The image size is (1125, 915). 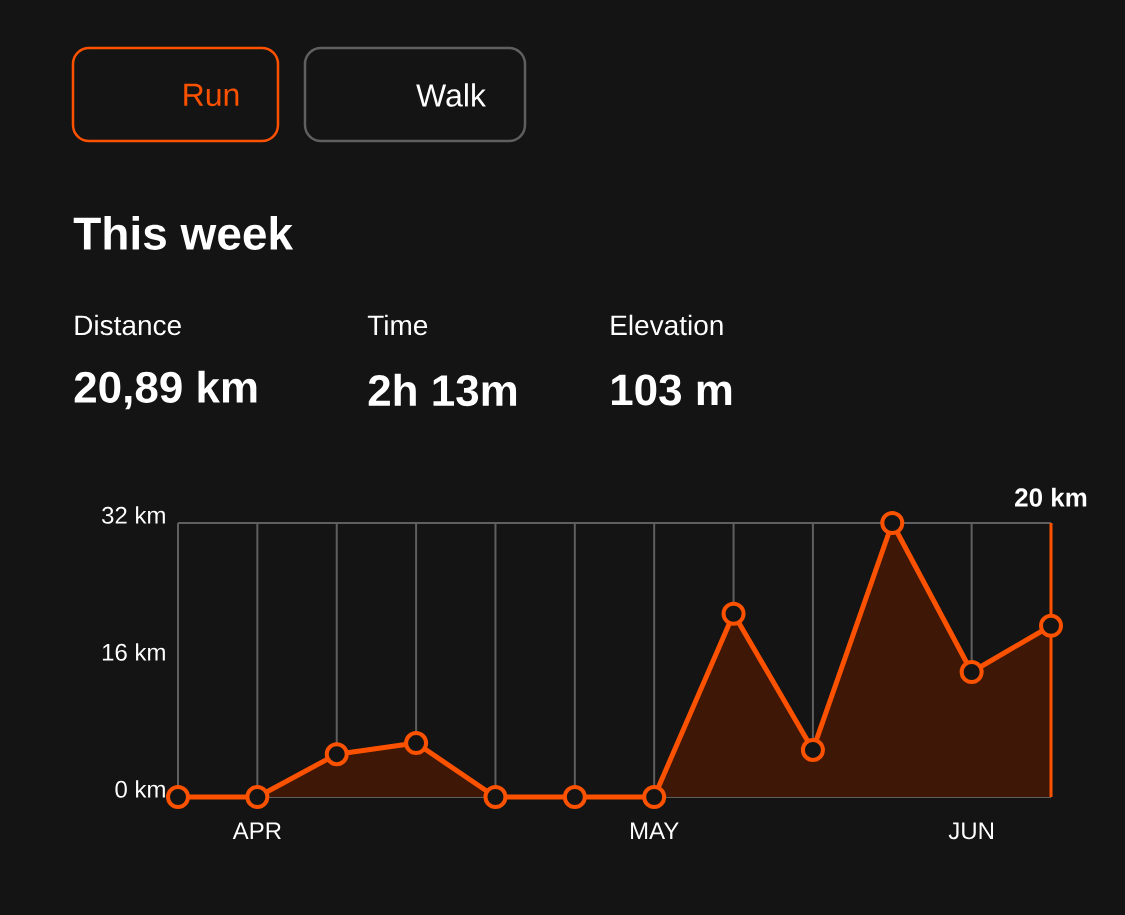 What do you see at coordinates (442, 390) in the screenshot?
I see `text: 2h 13m` at bounding box center [442, 390].